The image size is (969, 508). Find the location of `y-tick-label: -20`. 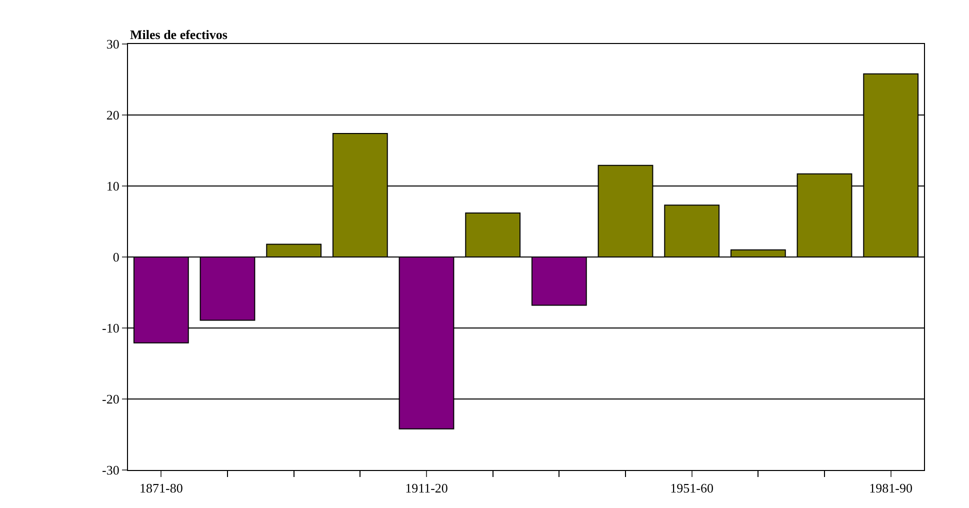

y-tick-label: -20 is located at coordinates (111, 399).